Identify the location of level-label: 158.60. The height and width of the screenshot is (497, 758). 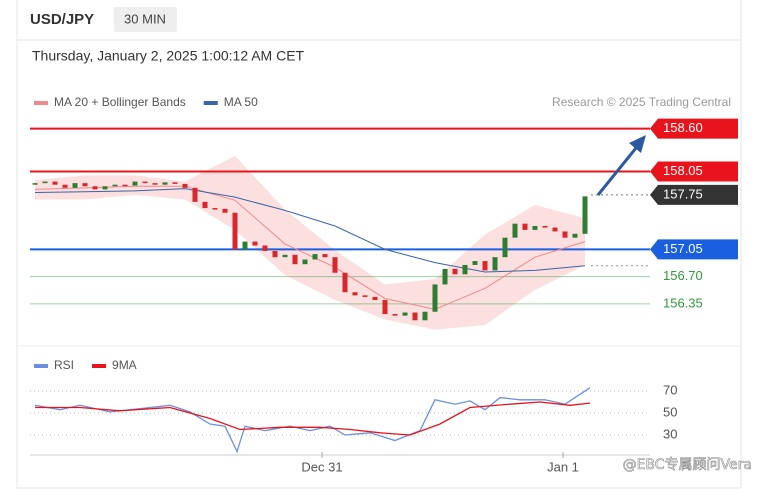
(683, 127).